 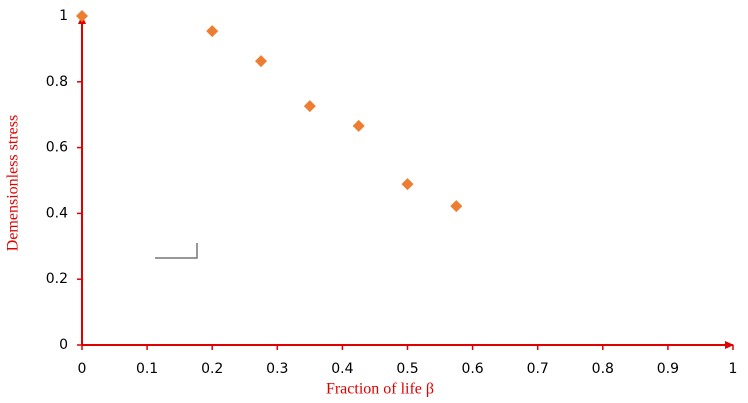 I want to click on y-tick-label: 1, so click(x=63, y=16).